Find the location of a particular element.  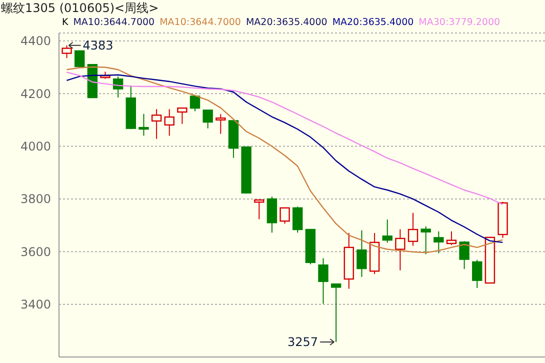

y-tick-label: 3800 is located at coordinates (35, 199).